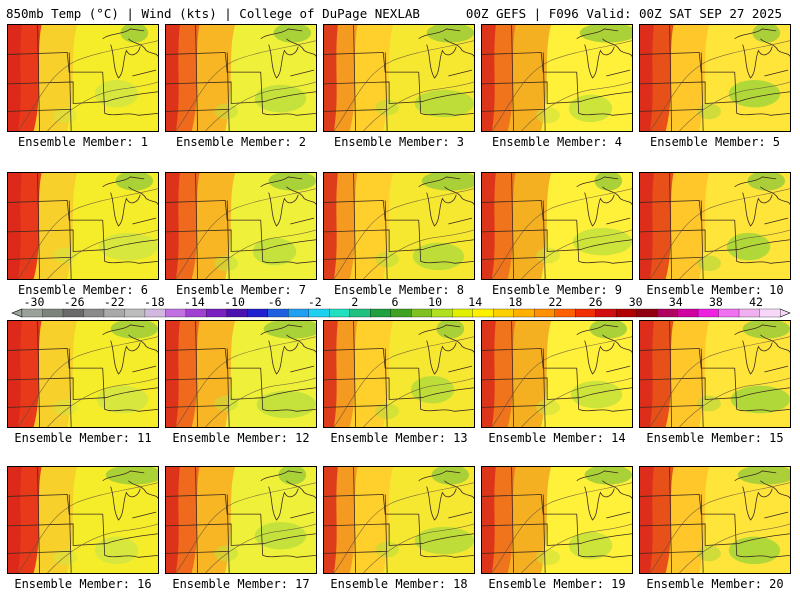 The width and height of the screenshot is (800, 600). What do you see at coordinates (34, 302) in the screenshot?
I see `colorbar-tick-label: -30` at bounding box center [34, 302].